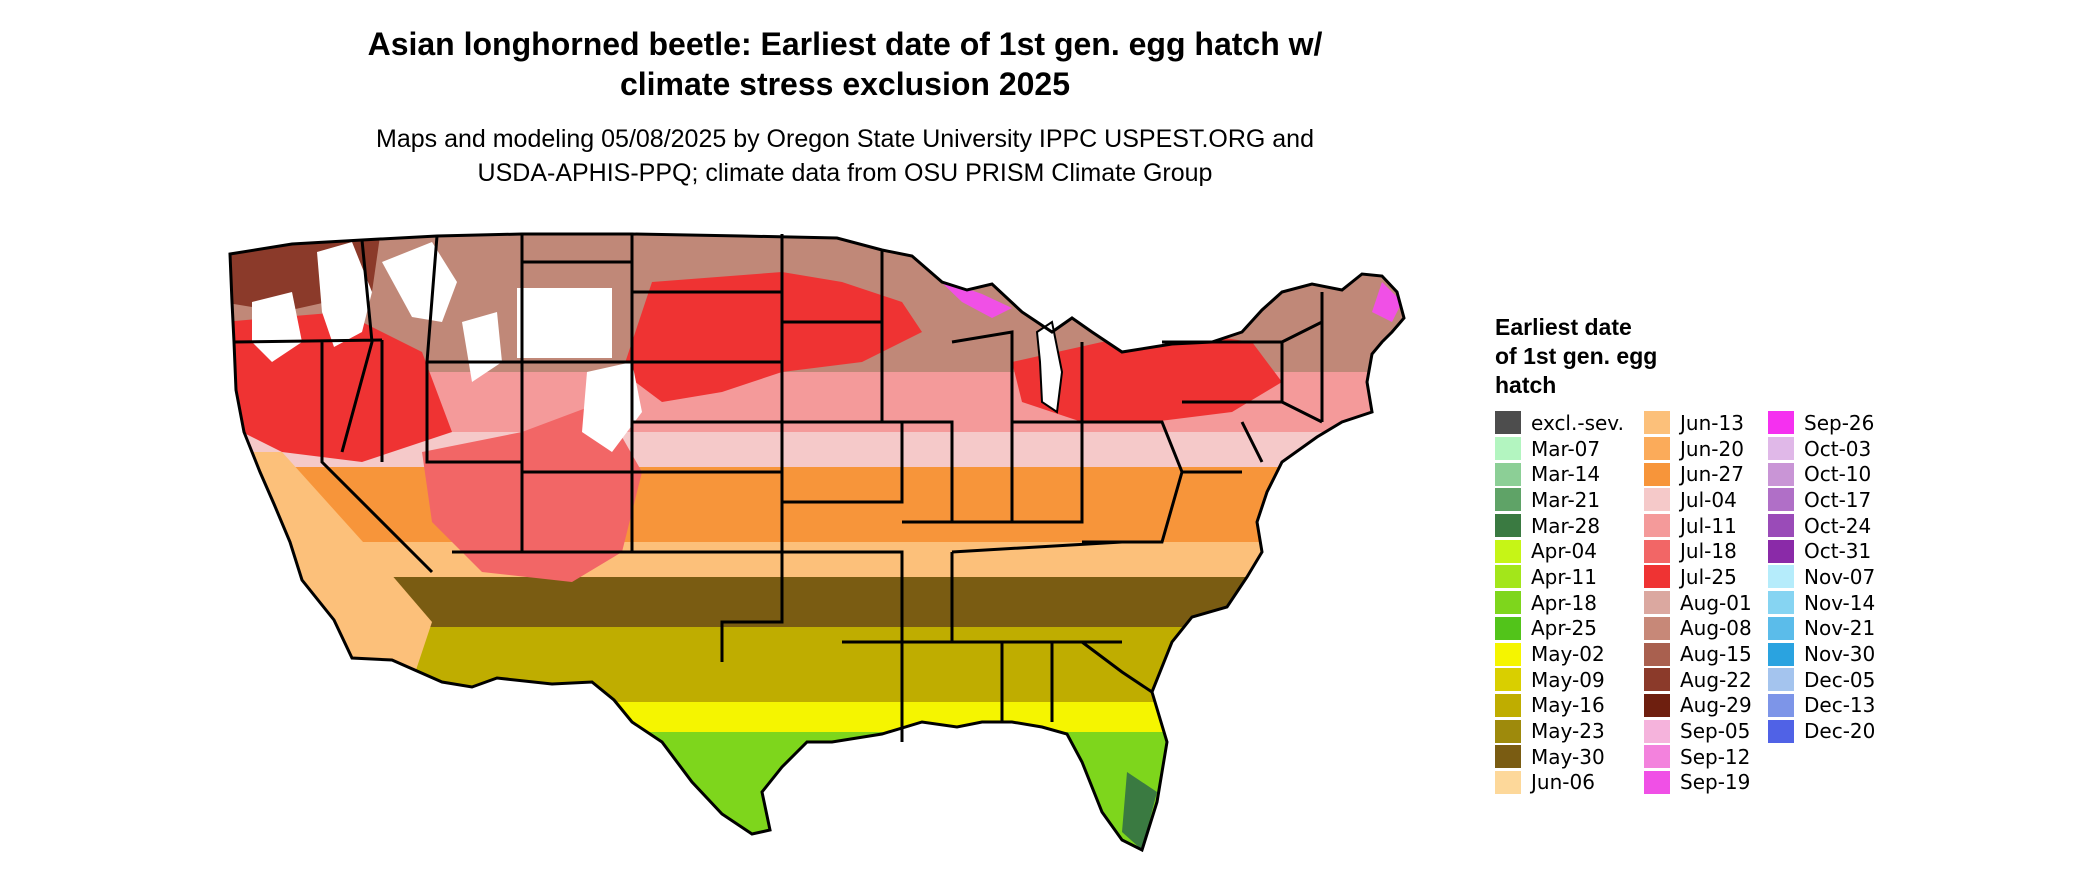  Describe the element at coordinates (564, 323) in the screenshot. I see `excluded-area-wyoming` at that location.